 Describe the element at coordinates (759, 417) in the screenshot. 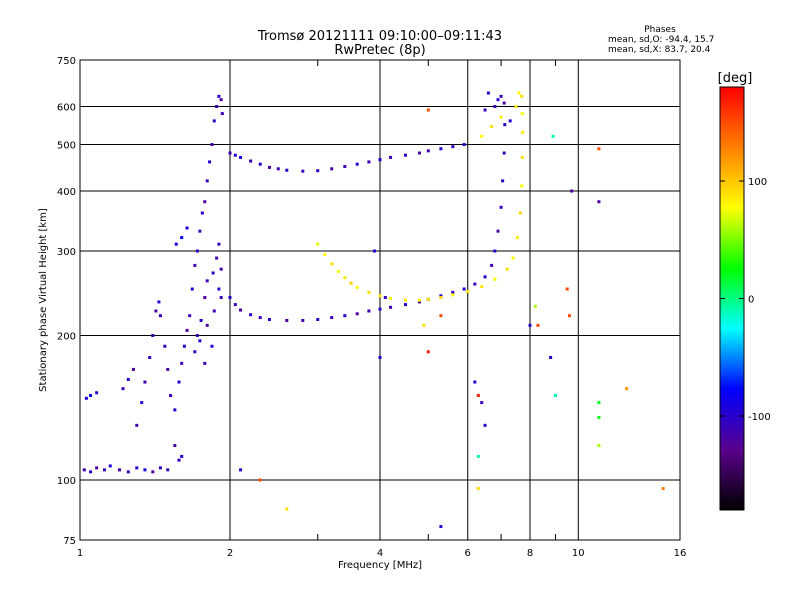

I see `colorbar-tick-label: -100` at that location.